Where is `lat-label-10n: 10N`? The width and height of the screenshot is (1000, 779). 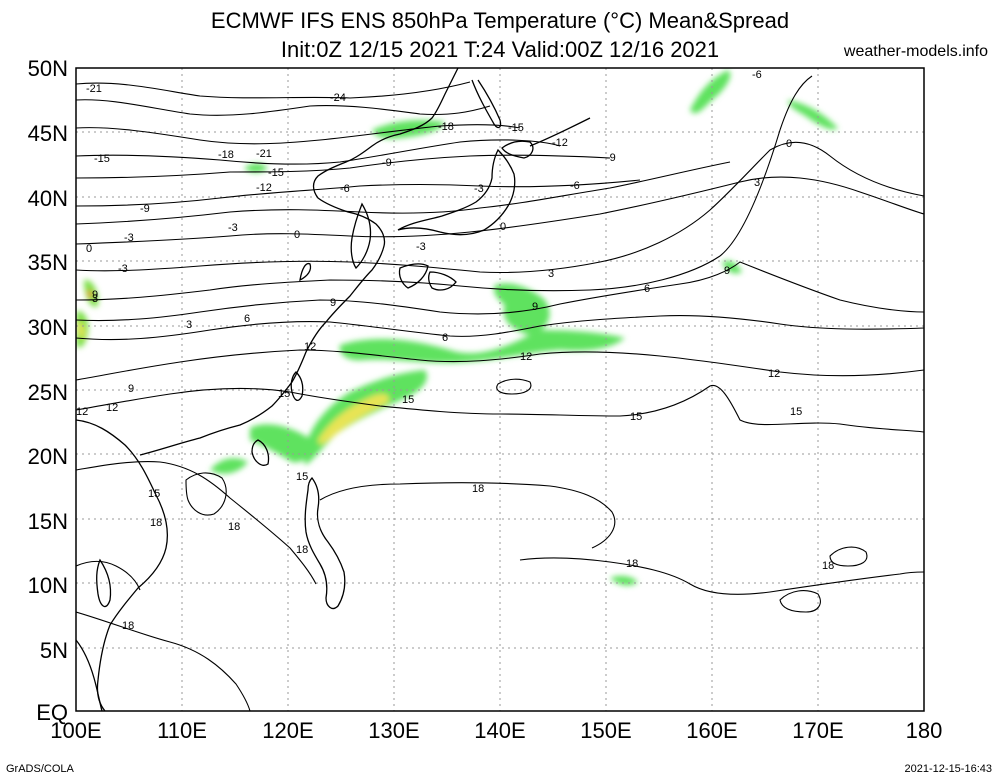
lat-label-10n: 10N is located at coordinates (47, 585).